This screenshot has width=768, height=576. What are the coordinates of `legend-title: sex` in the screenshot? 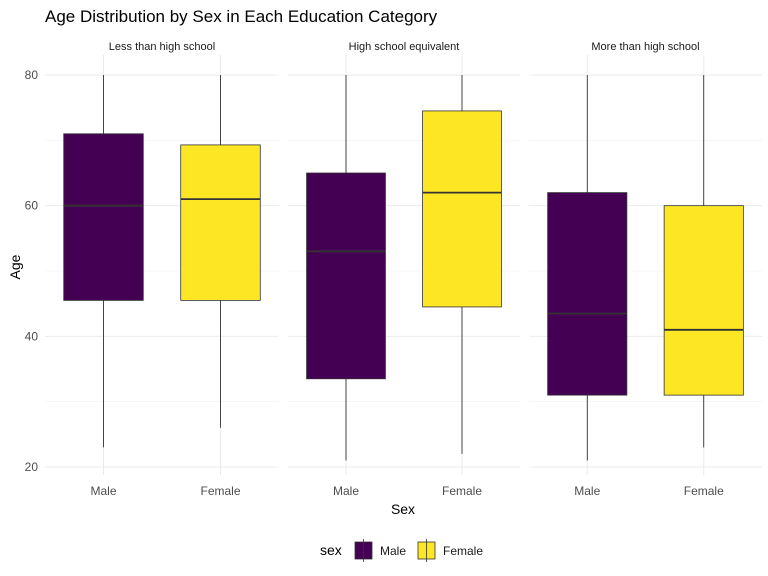 It's located at (331, 550).